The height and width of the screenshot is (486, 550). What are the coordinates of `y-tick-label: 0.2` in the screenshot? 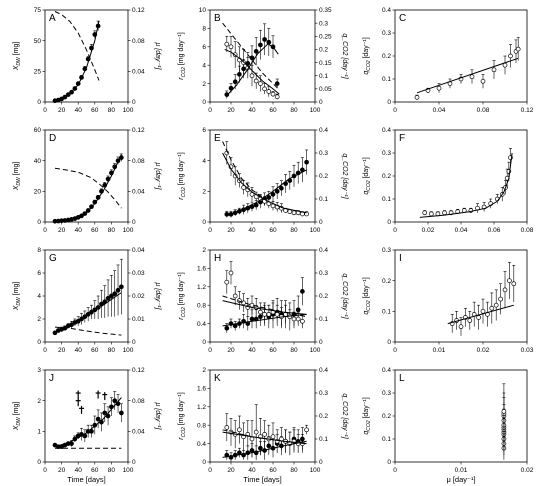 It's located at (386, 281).